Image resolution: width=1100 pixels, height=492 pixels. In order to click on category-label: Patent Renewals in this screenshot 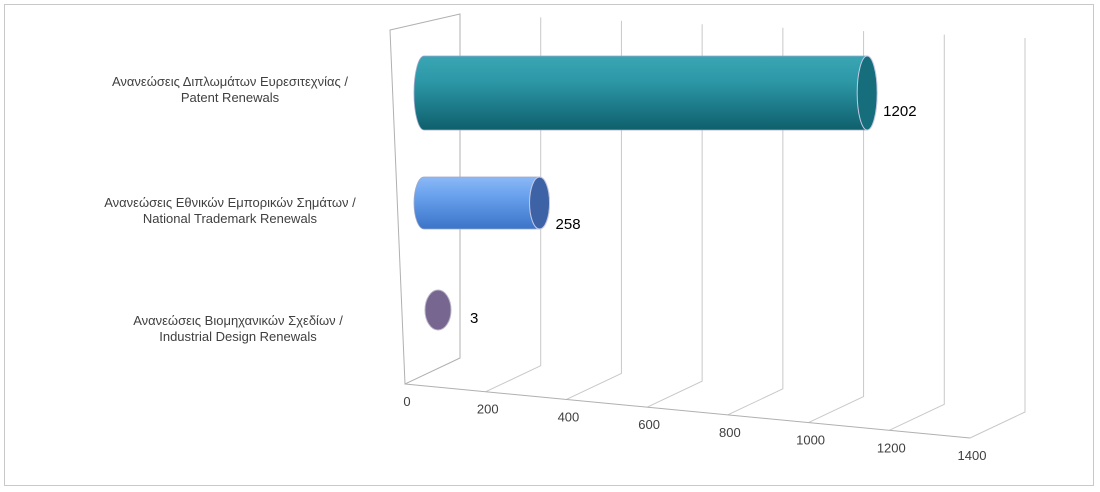, I will do `click(230, 97)`.